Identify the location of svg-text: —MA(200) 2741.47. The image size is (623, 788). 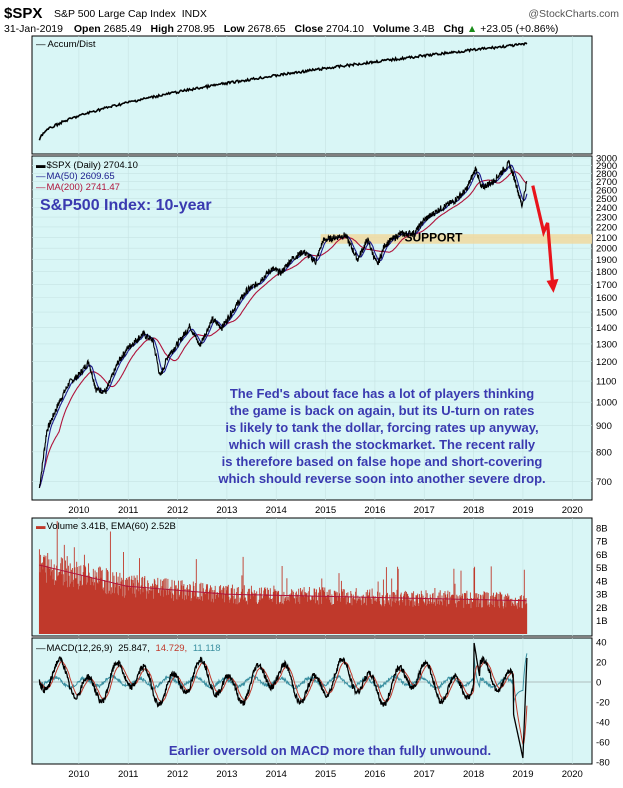
(78, 187).